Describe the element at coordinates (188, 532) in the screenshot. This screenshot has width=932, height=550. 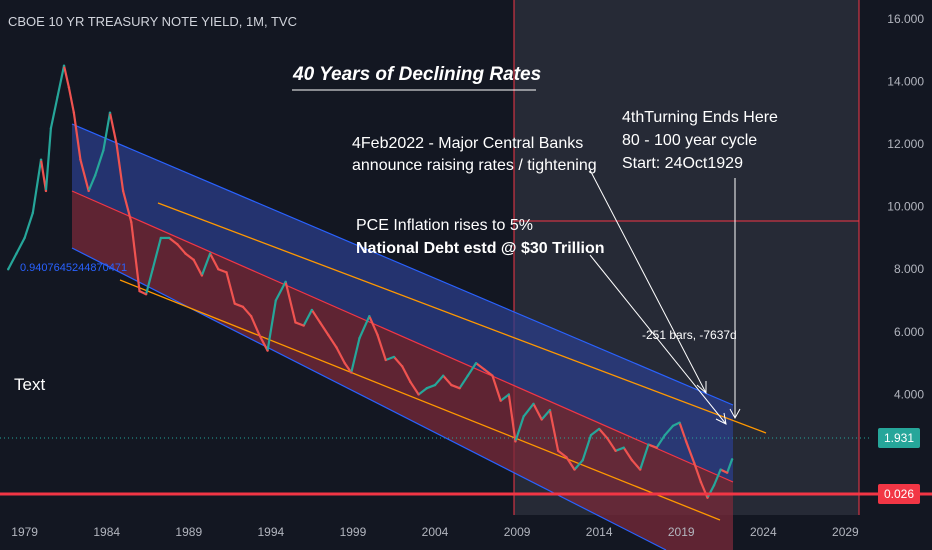
I see `x-tick-label: 1989` at that location.